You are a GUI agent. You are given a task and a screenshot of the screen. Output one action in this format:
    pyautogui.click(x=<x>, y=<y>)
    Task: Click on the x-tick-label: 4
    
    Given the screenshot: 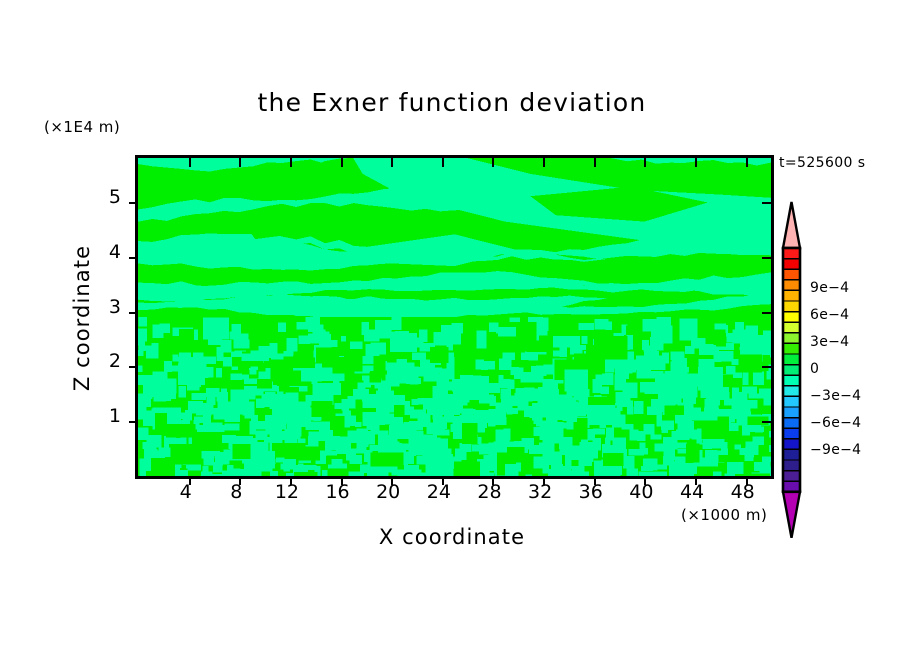 What is the action you would take?
    pyautogui.click(x=185, y=492)
    